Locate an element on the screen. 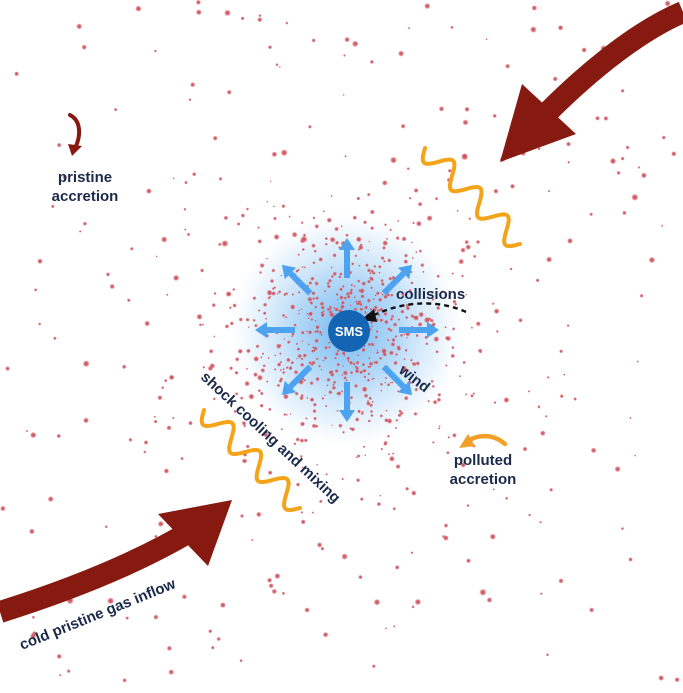  pristine-accretion-arrow-icon is located at coordinates (75, 134).